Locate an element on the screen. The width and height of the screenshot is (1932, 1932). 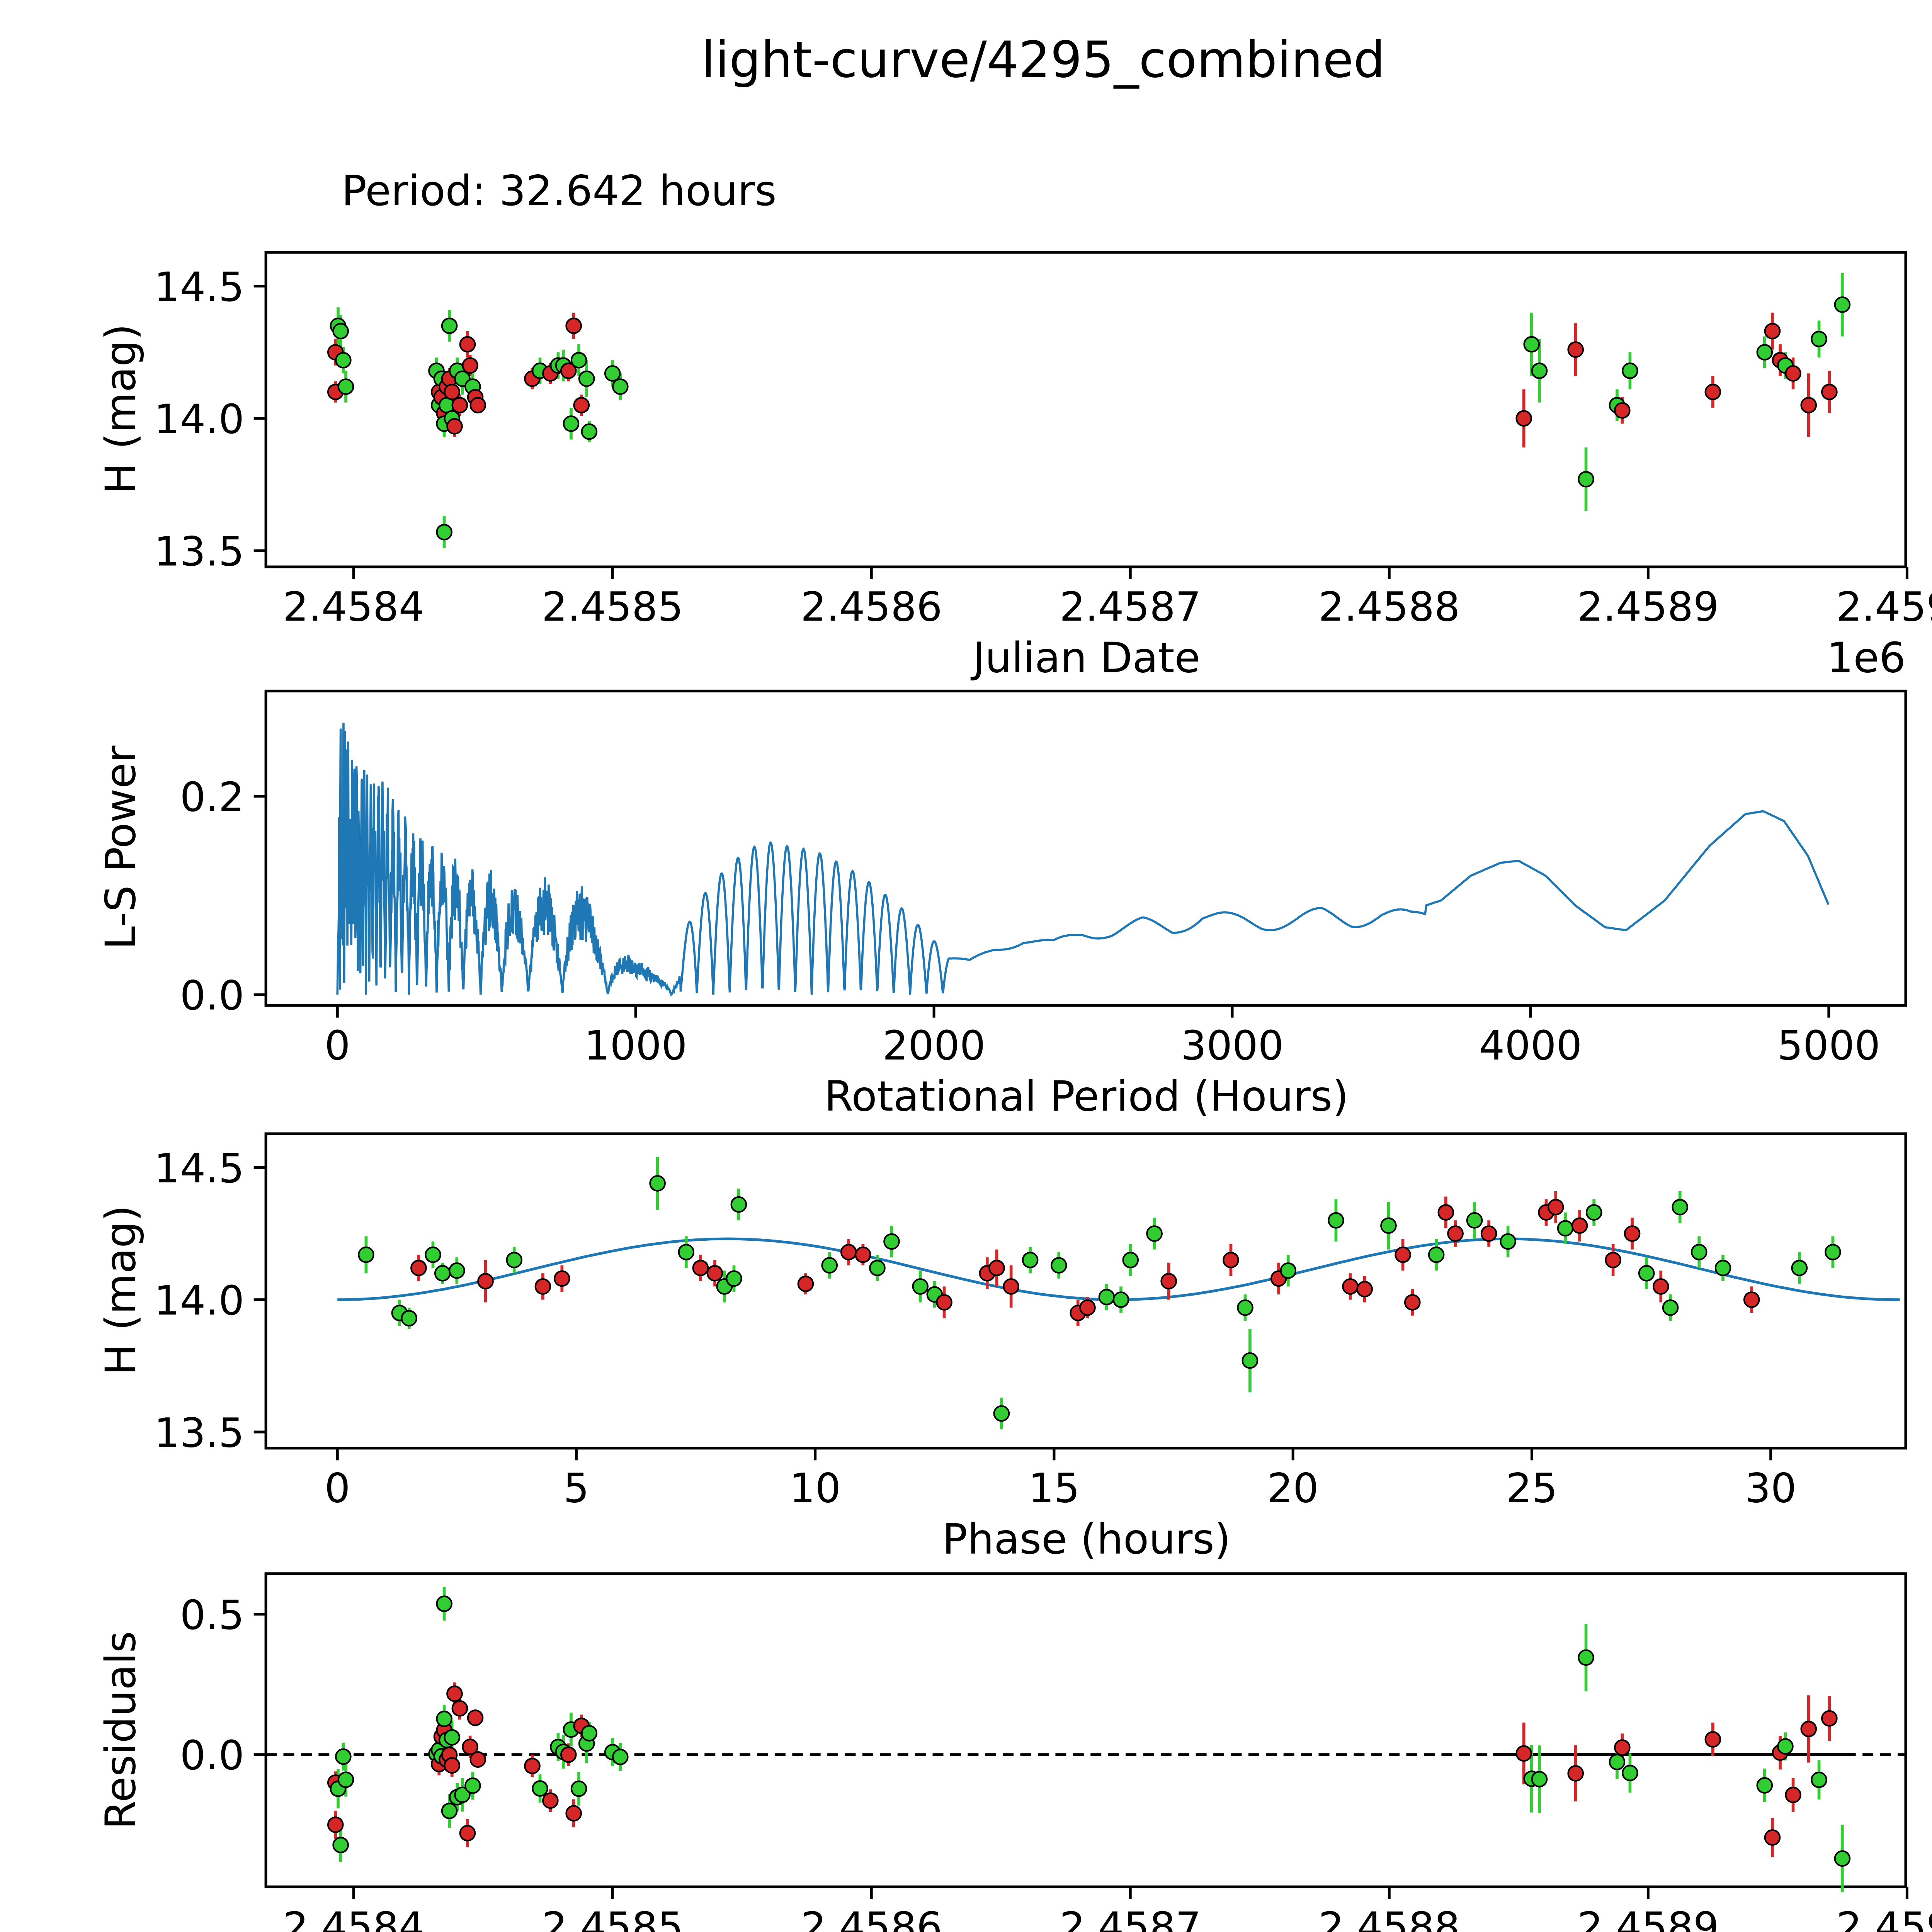
lightcurve-xlabel: Julian Date is located at coordinates (1085, 657).